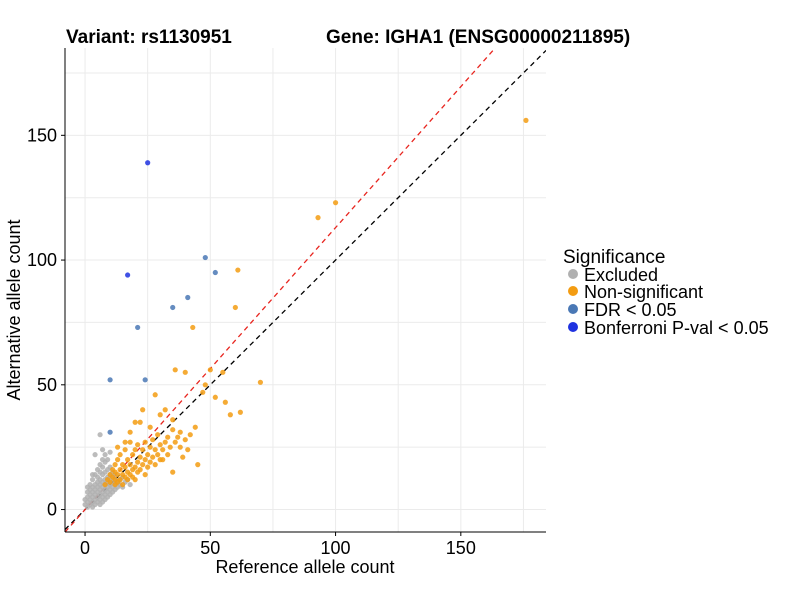 The width and height of the screenshot is (800, 600). I want to click on y-tick-label: 0, so click(52, 510).